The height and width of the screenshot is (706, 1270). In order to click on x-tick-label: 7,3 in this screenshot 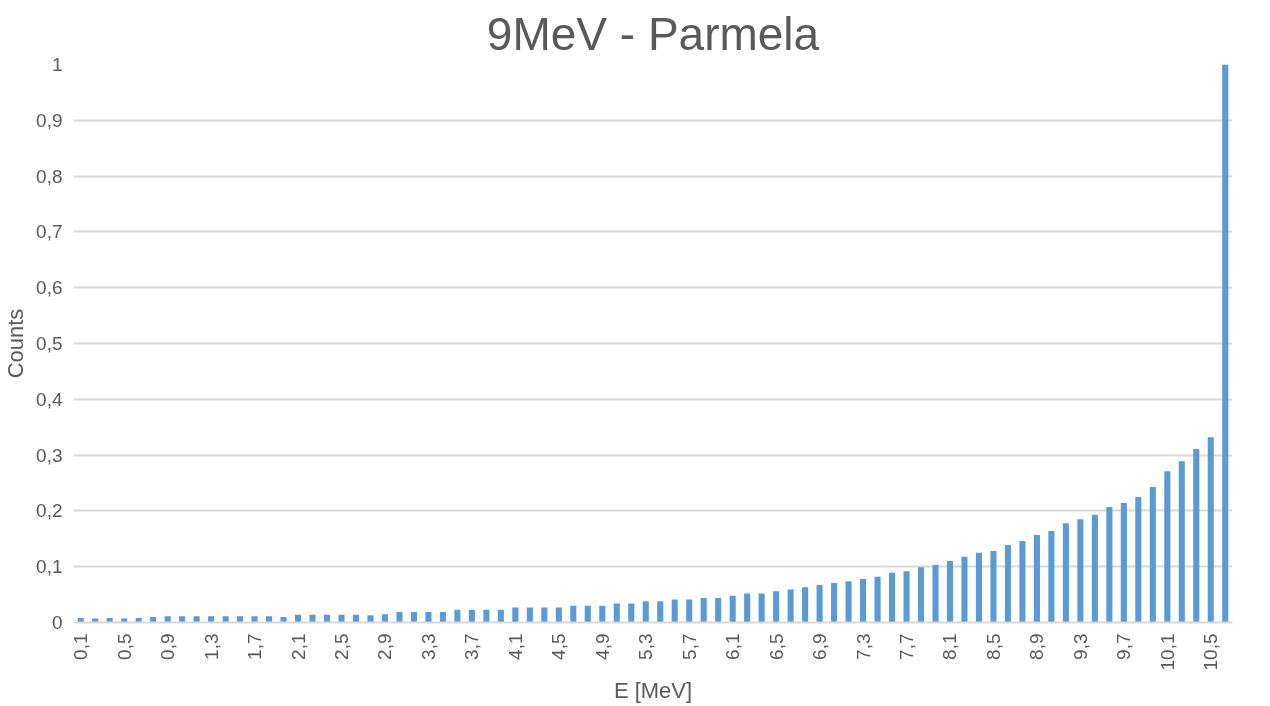, I will do `click(863, 646)`.